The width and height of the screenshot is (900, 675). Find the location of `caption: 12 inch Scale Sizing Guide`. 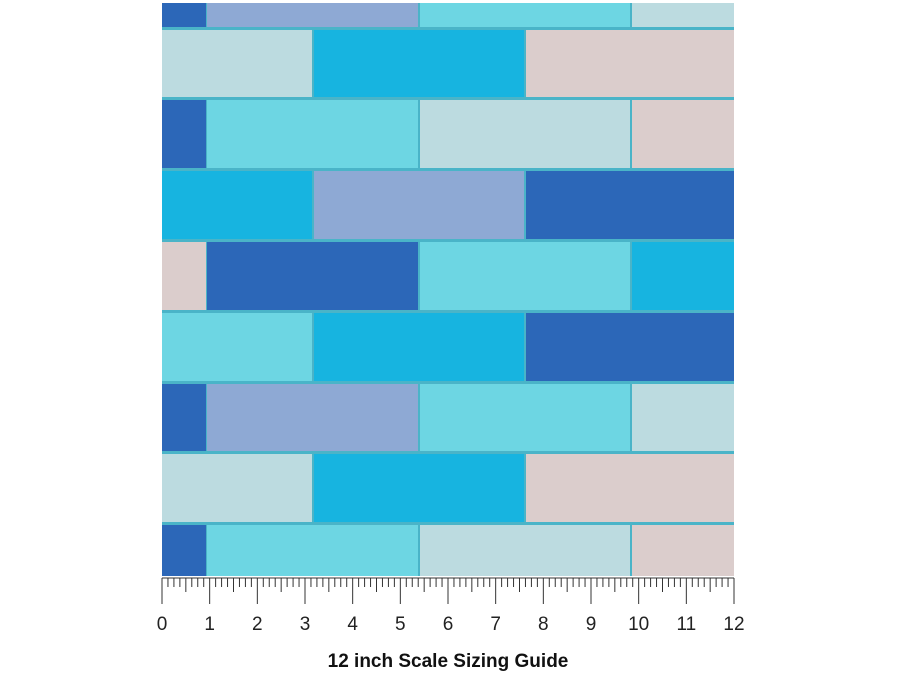

caption: 12 inch Scale Sizing Guide is located at coordinates (448, 661).